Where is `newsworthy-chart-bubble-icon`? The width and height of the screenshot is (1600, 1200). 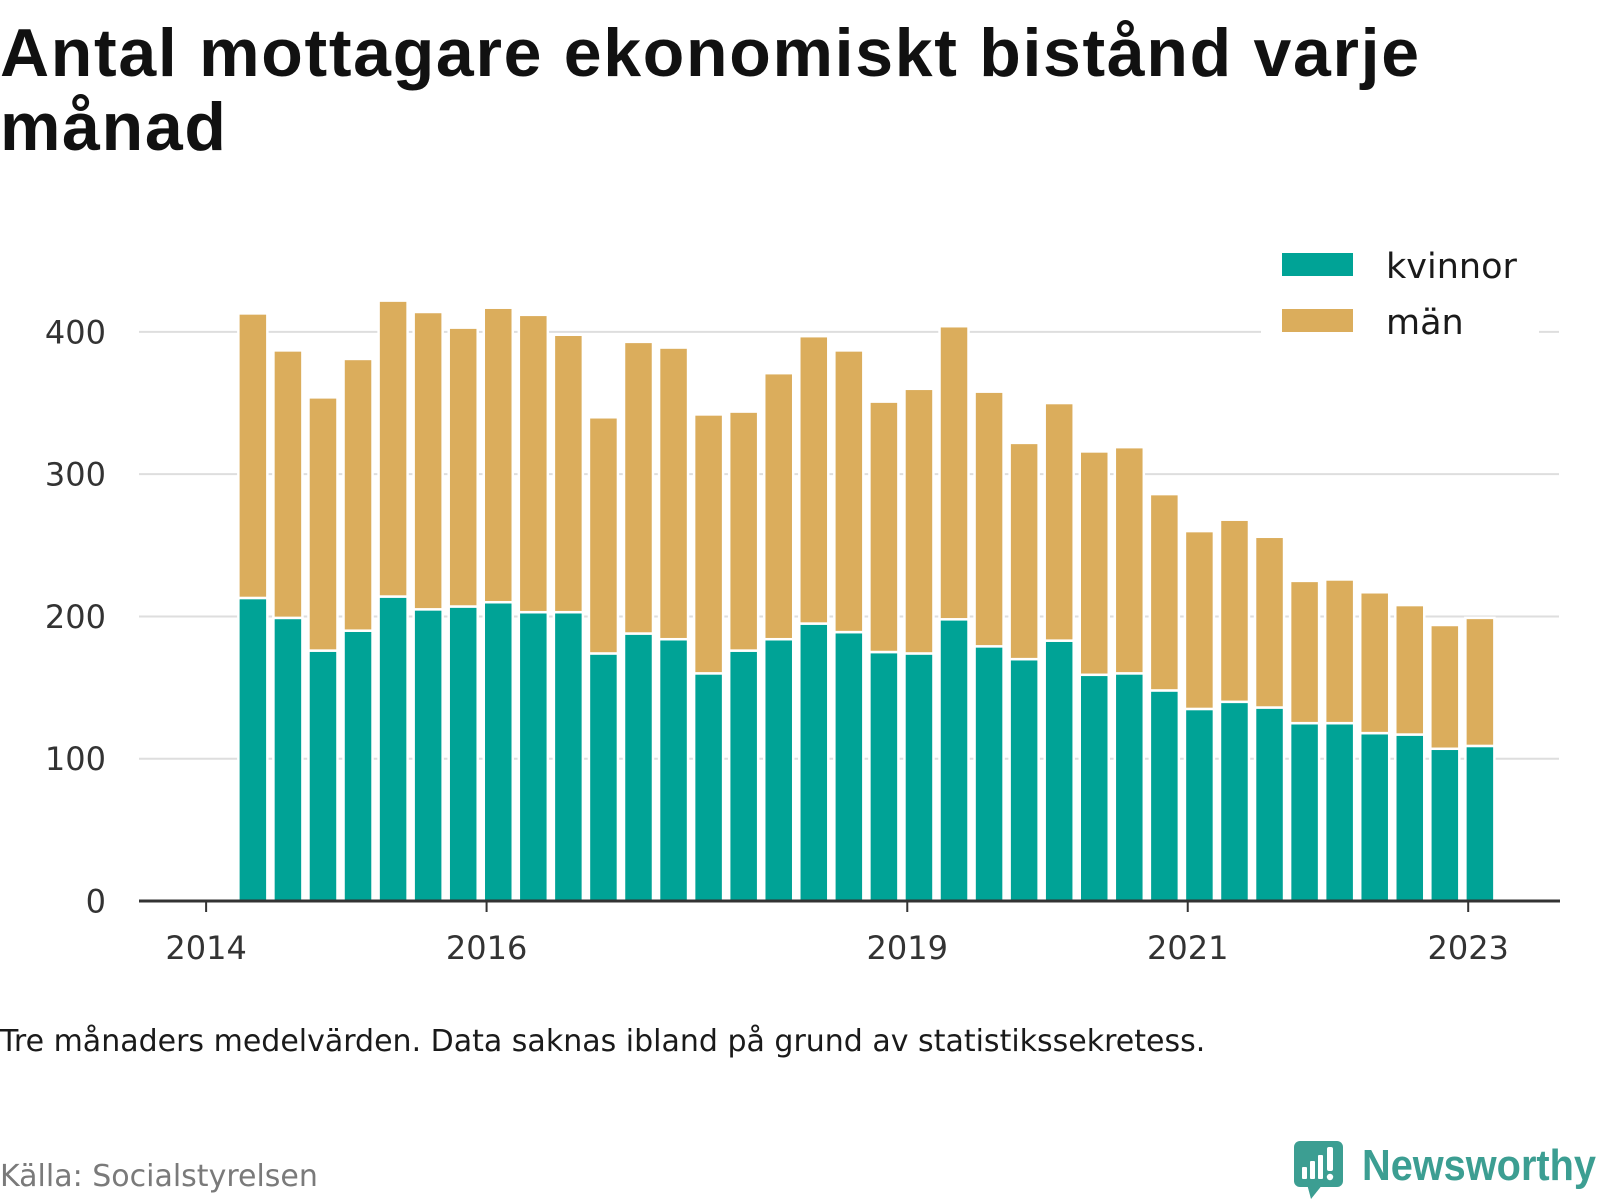
newsworthy-chart-bubble-icon is located at coordinates (1318, 1170).